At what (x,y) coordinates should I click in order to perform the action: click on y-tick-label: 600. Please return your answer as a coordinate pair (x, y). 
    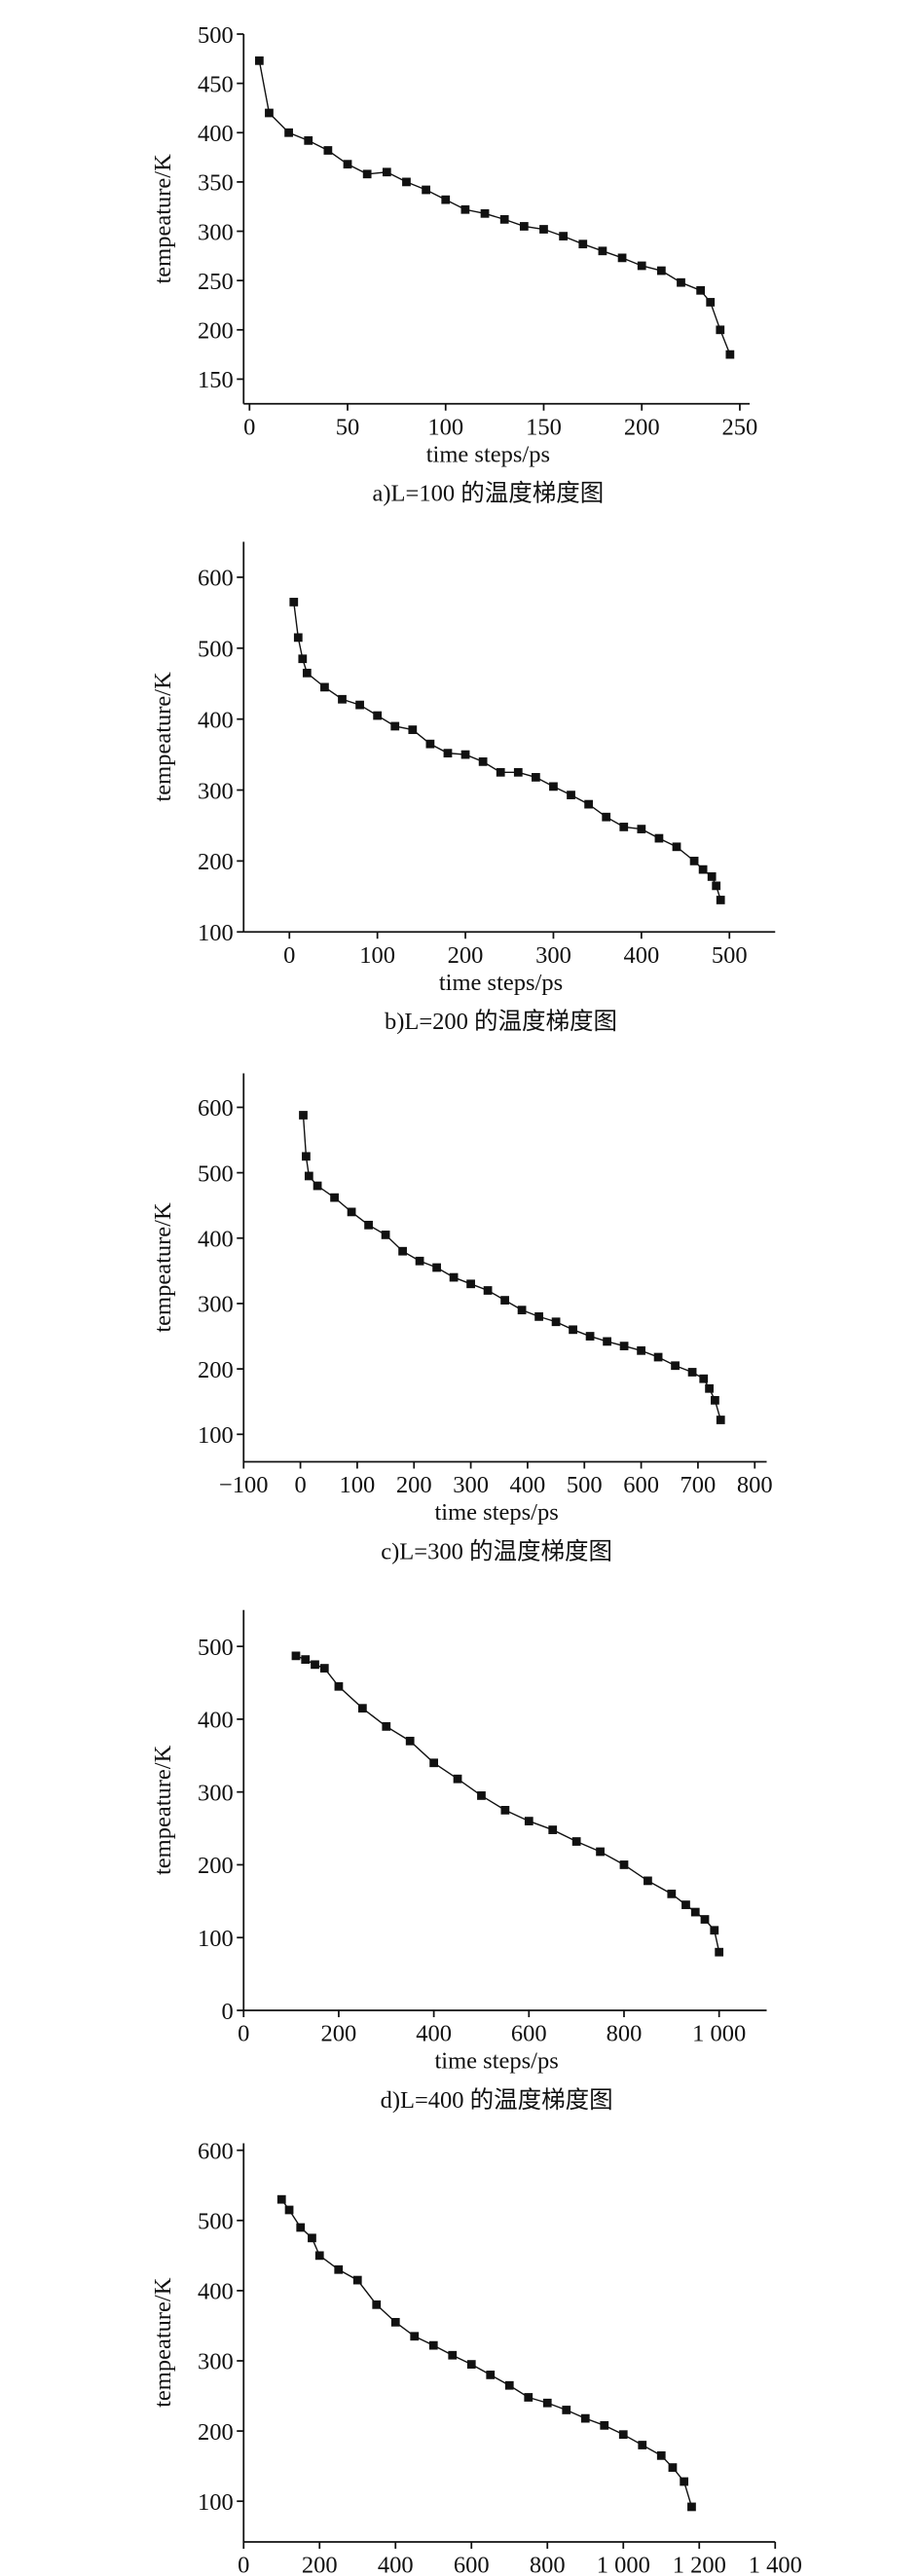
    Looking at the image, I should click on (216, 1108).